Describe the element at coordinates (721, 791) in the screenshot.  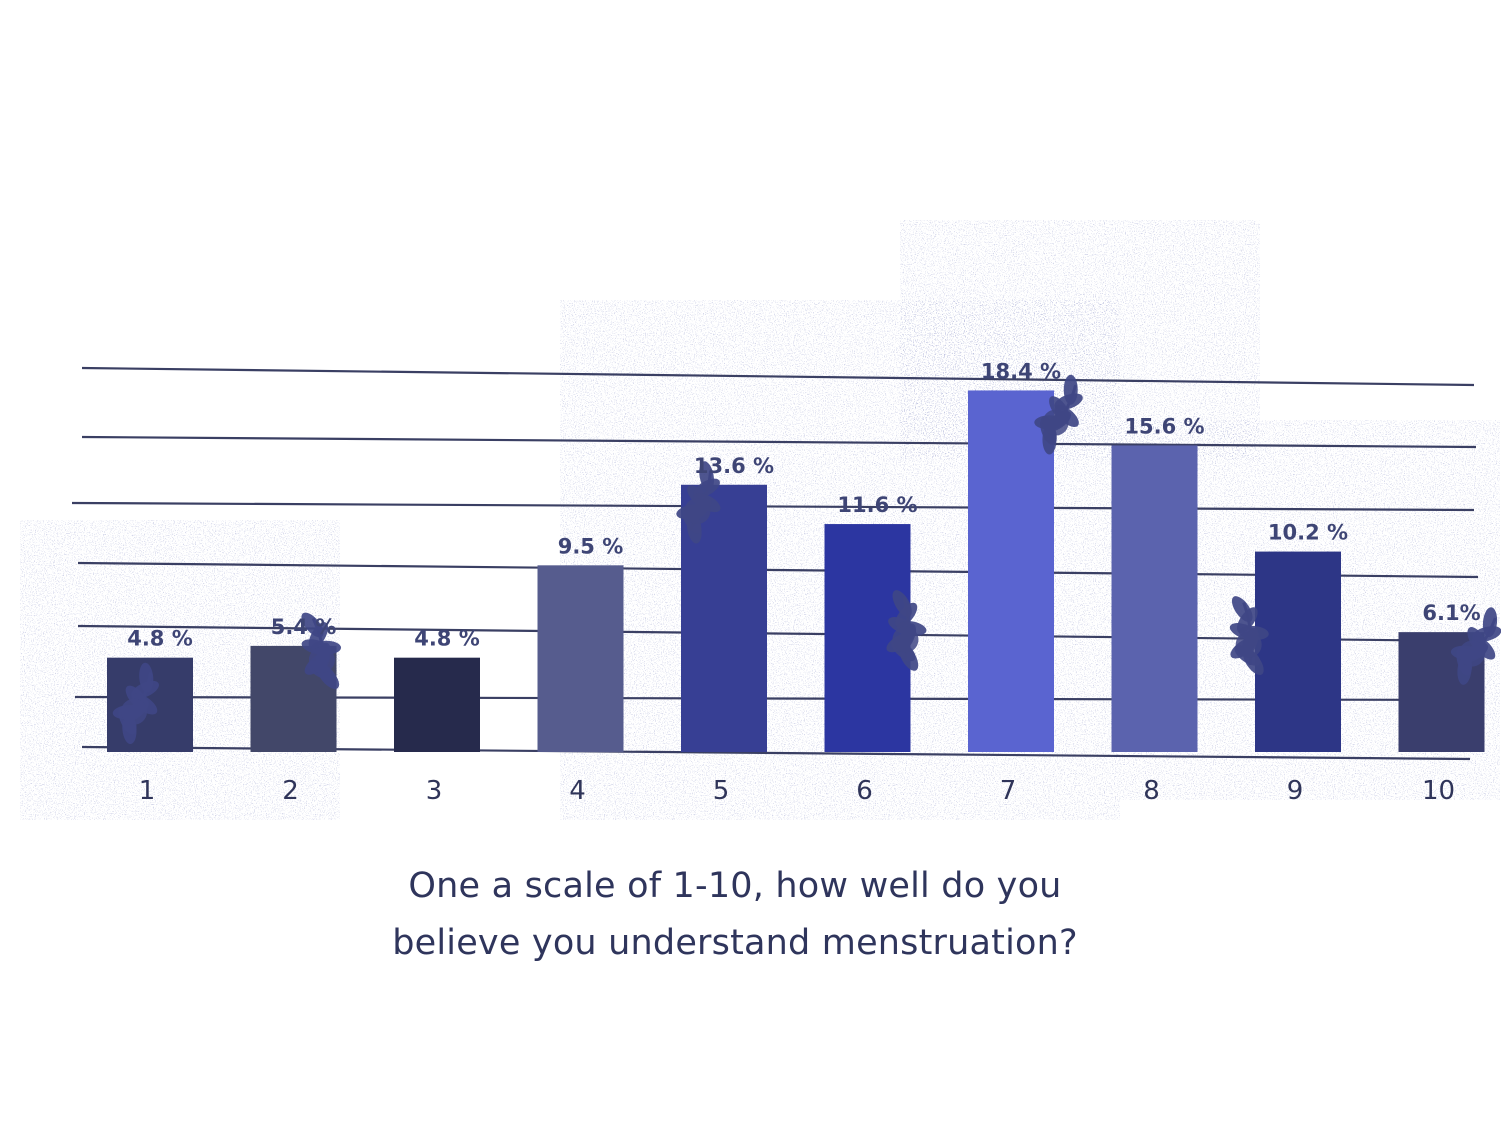
I see `x-tick-label-5: 5` at that location.